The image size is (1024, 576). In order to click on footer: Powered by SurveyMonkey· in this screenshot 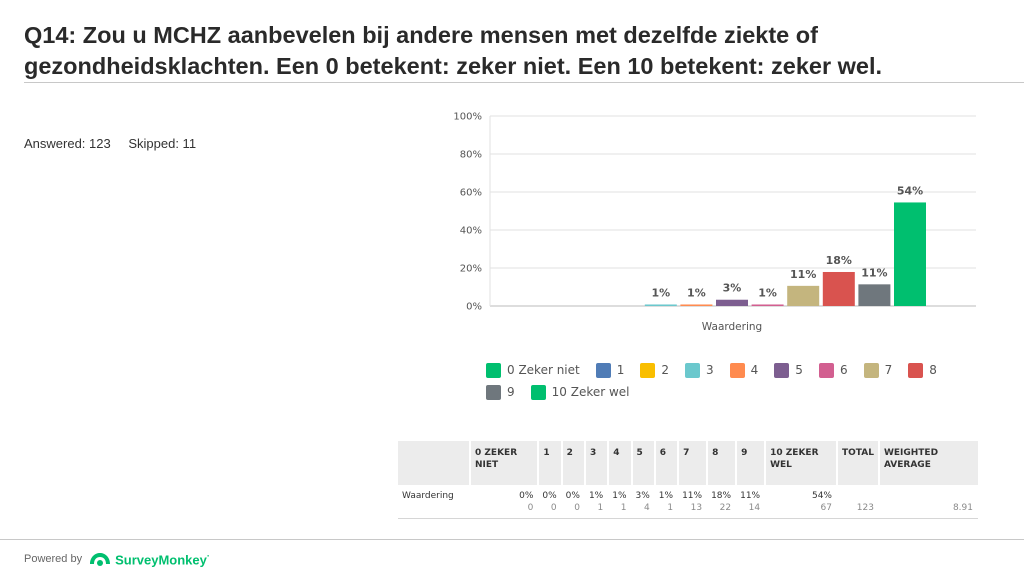, I will do `click(117, 559)`.